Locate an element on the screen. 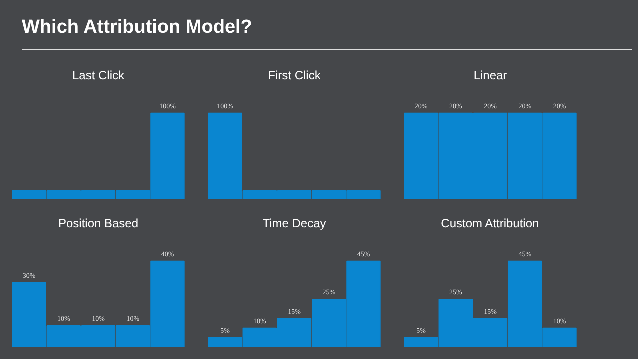 The image size is (638, 359). chart-title: Last Click is located at coordinates (99, 75).